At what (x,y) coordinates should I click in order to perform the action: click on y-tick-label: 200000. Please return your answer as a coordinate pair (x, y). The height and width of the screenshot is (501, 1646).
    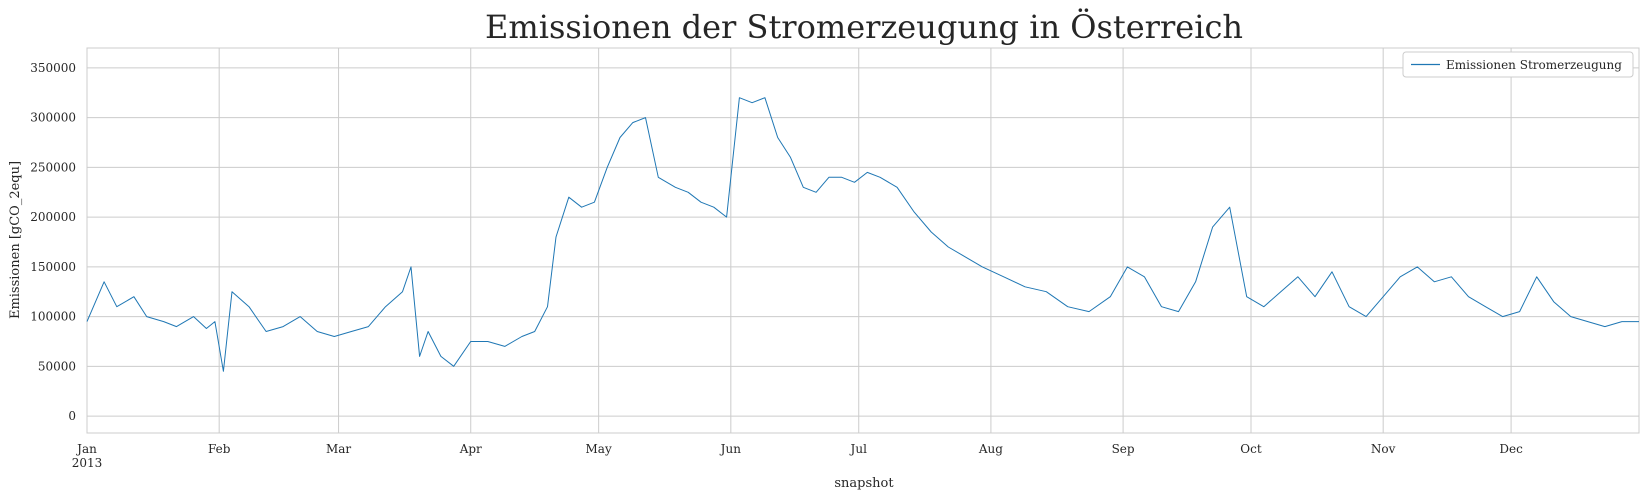
    Looking at the image, I should click on (53, 217).